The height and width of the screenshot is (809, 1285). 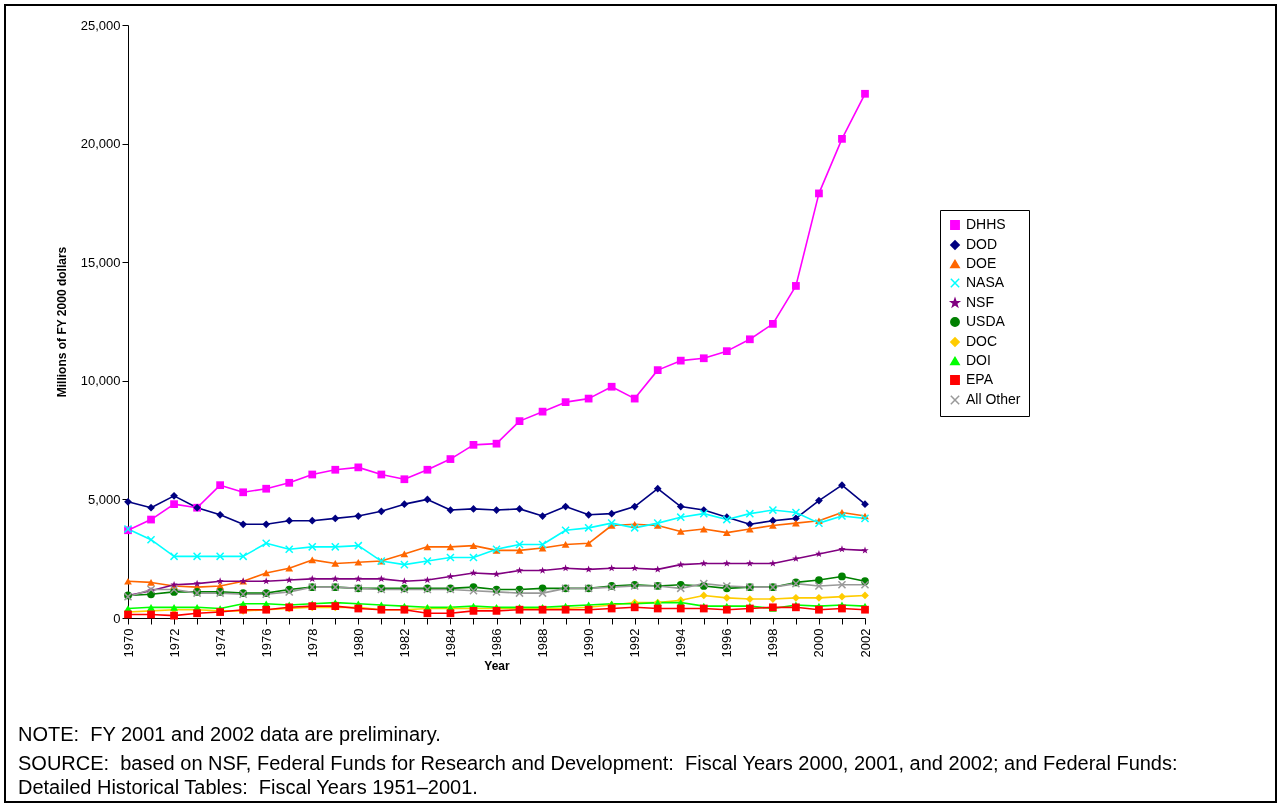 I want to click on source-note: SOURCE: based on NSF, Federal Funds for Research and Development: Fiscal Years 2000, 2001, and 2002; and Federal Funds: Detailed Historical Tables: Fiscal Years 1951–2001., so click(x=598, y=775).